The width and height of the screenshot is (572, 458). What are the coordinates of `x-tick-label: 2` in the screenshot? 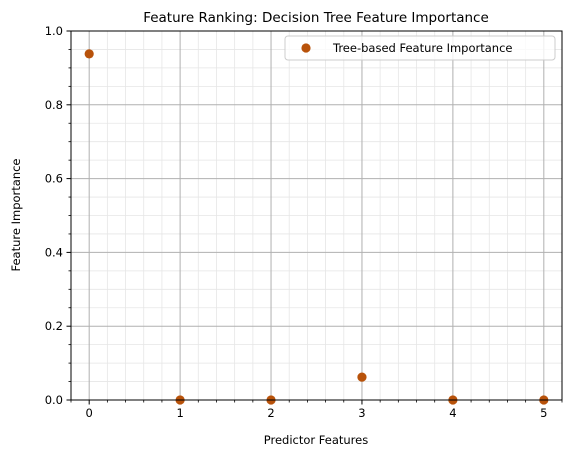 It's located at (270, 413).